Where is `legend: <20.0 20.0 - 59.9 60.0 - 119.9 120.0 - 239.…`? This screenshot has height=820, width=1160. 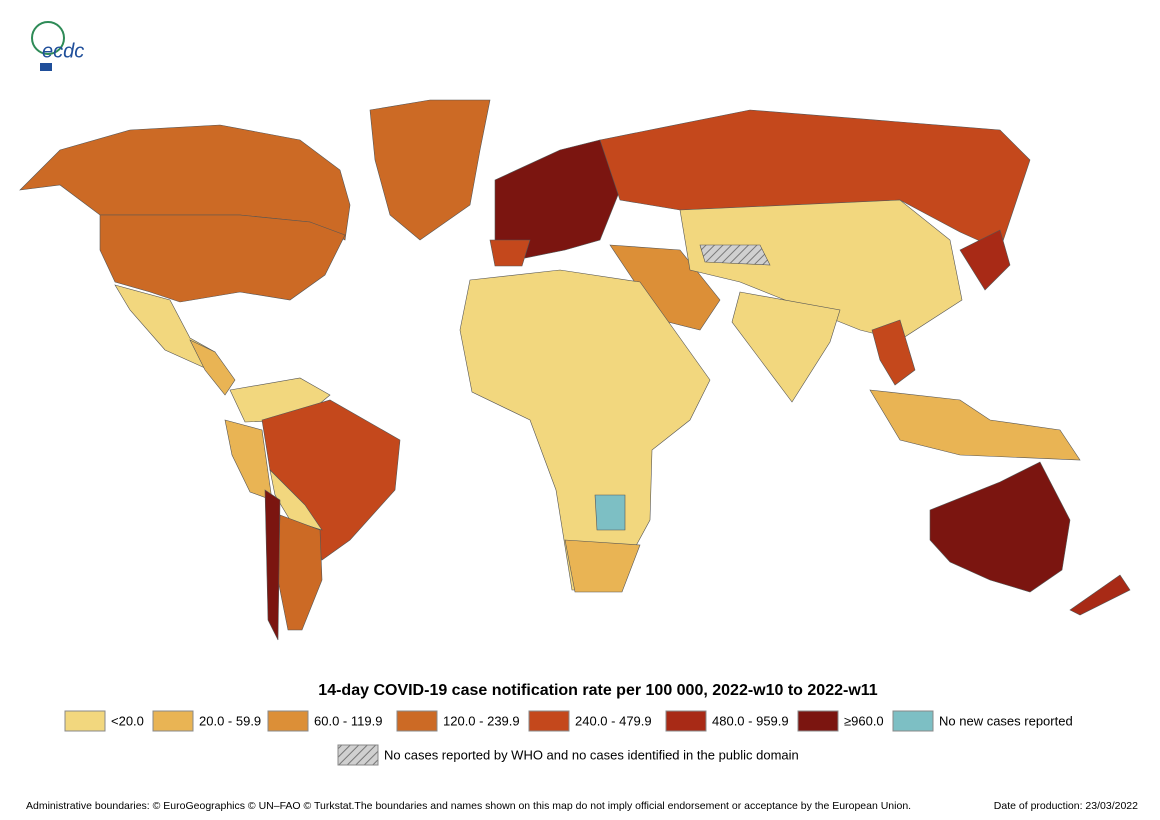 legend: <20.0 20.0 - 59.9 60.0 - 119.9 120.0 - 239.… is located at coordinates (568, 721).